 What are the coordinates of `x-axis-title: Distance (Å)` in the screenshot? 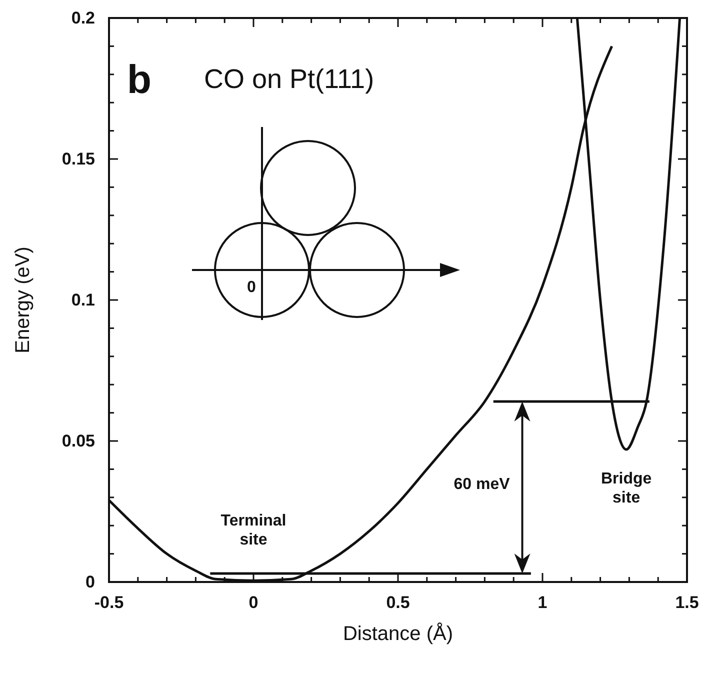 It's located at (398, 633).